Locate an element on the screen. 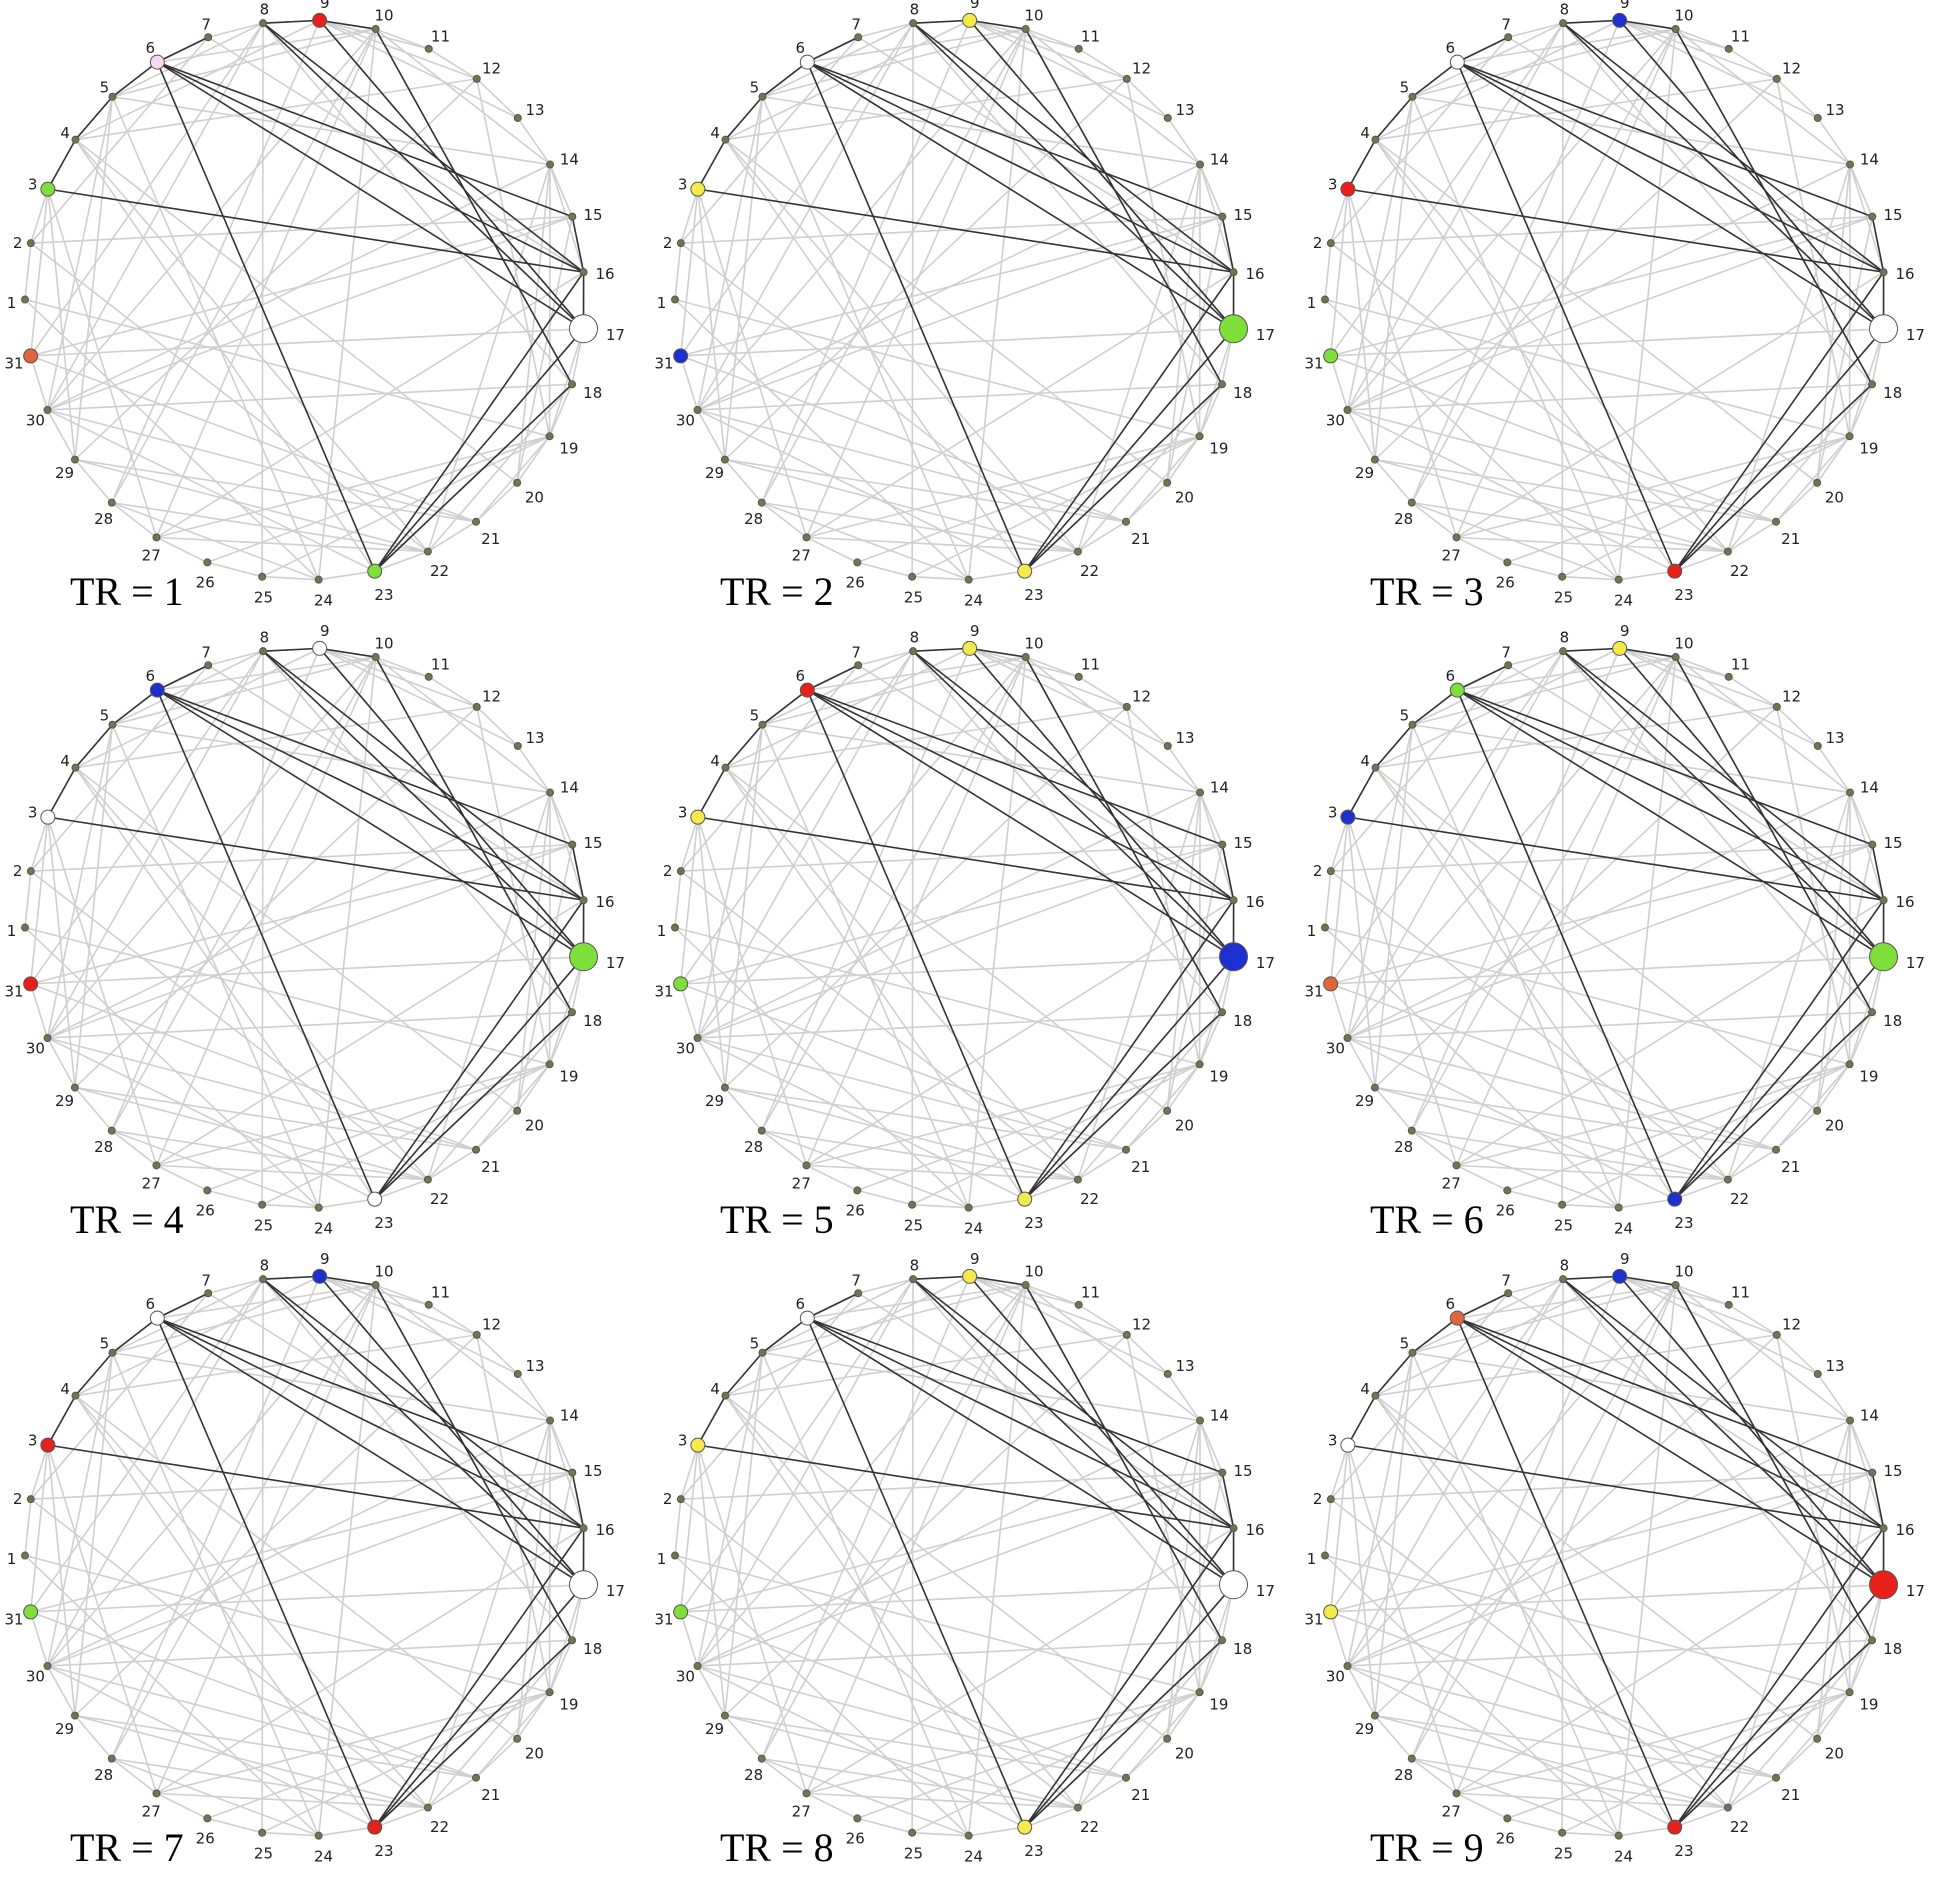  node-label: 10 is located at coordinates (384, 644).